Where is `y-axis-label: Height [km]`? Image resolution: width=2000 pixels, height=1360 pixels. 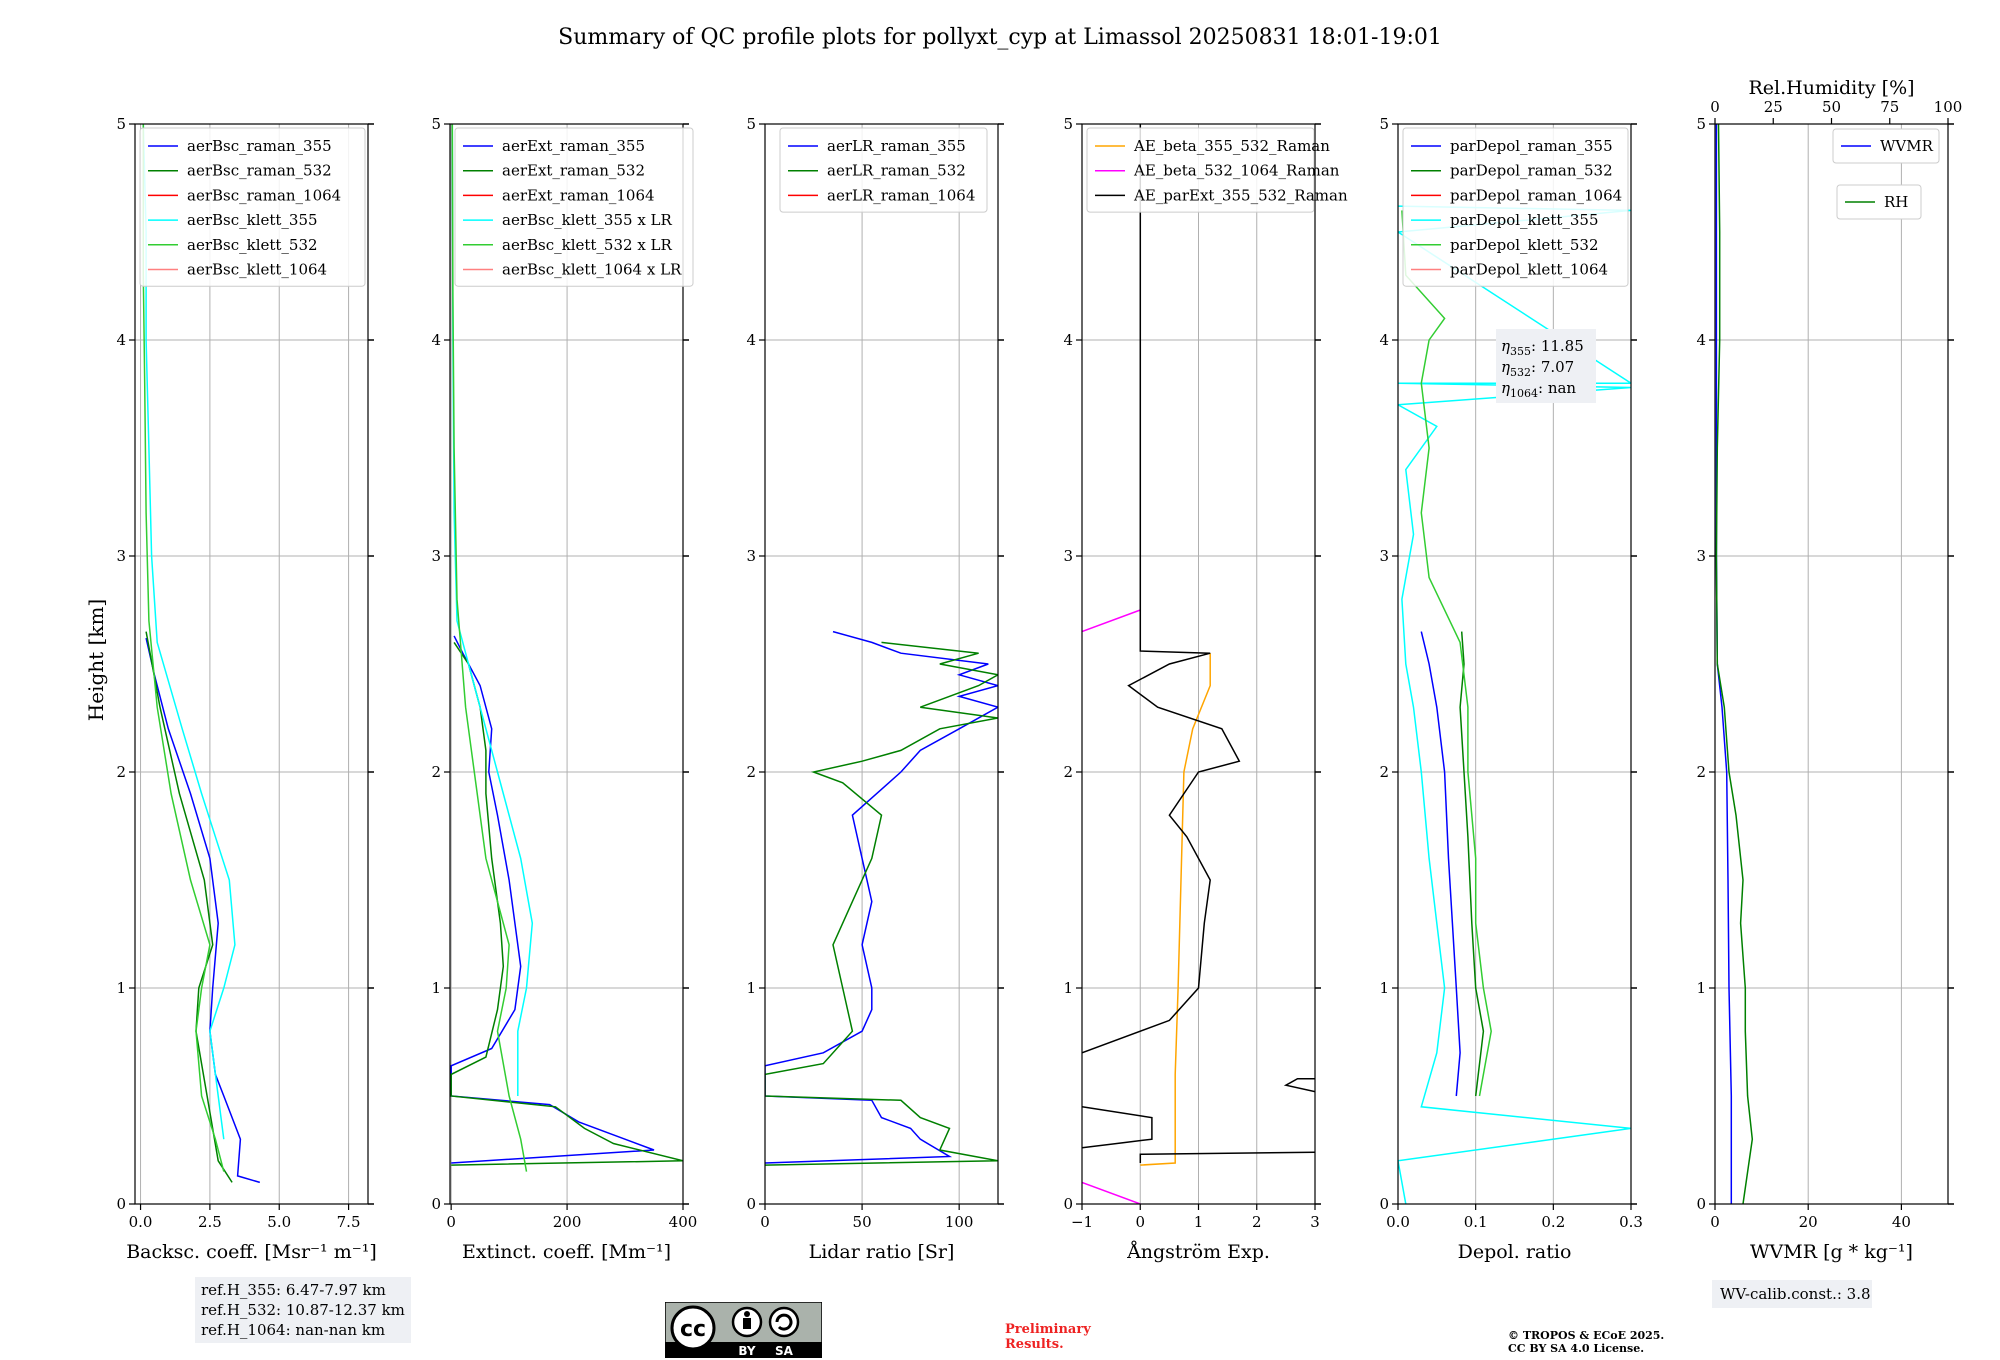
y-axis-label: Height [km] is located at coordinates (96, 660).